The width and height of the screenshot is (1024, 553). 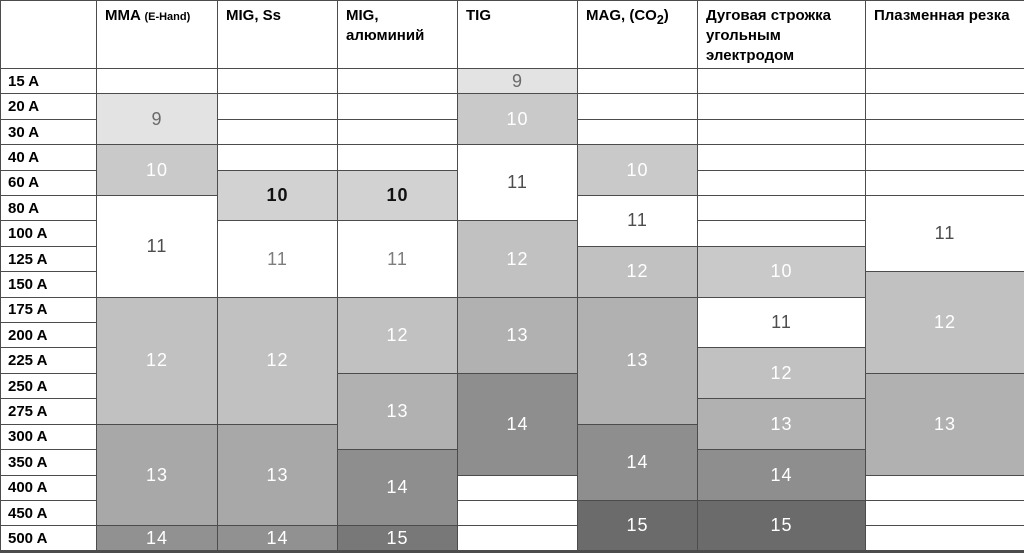 I want to click on row-label: 500 A, so click(x=48, y=538).